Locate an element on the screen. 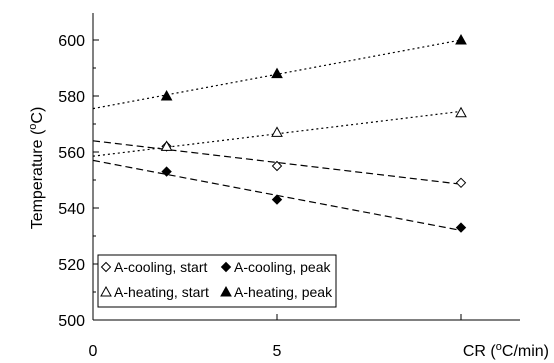 The image size is (554, 363). x-axis-title-sup: o is located at coordinates (499, 347).